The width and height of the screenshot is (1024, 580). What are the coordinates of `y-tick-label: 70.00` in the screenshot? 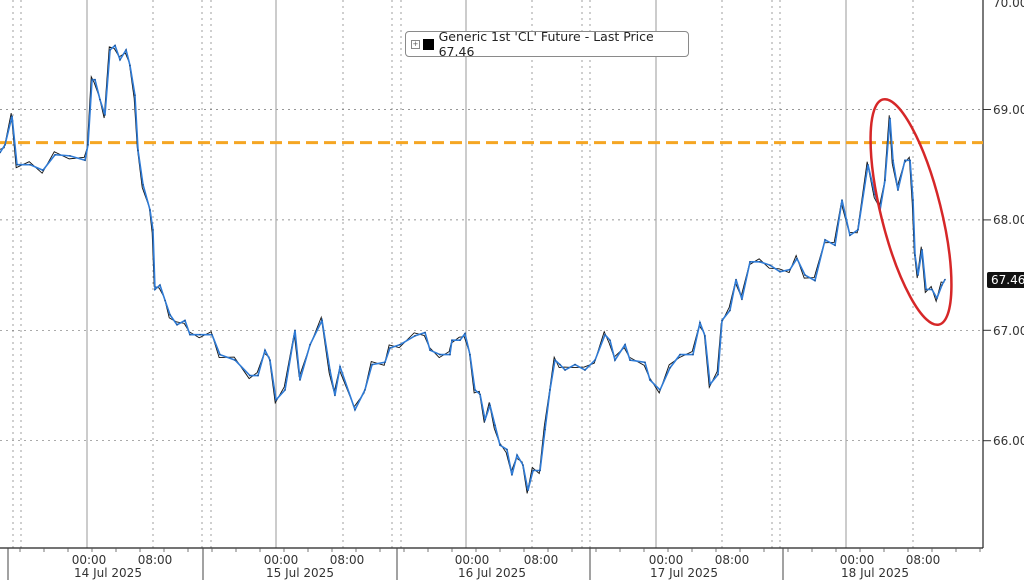 It's located at (1008, 5).